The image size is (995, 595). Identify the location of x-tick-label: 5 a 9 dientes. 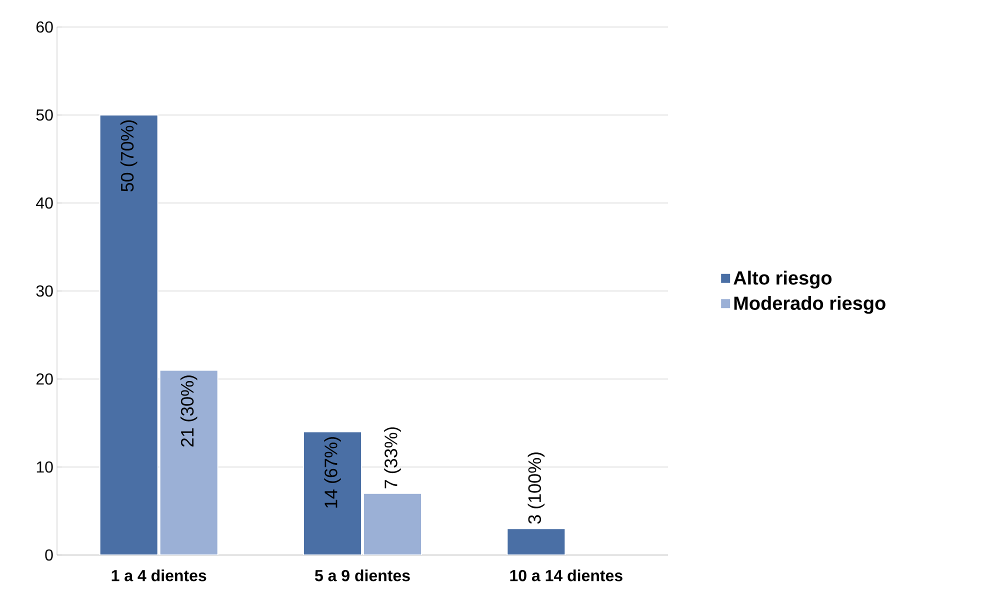
(362, 576).